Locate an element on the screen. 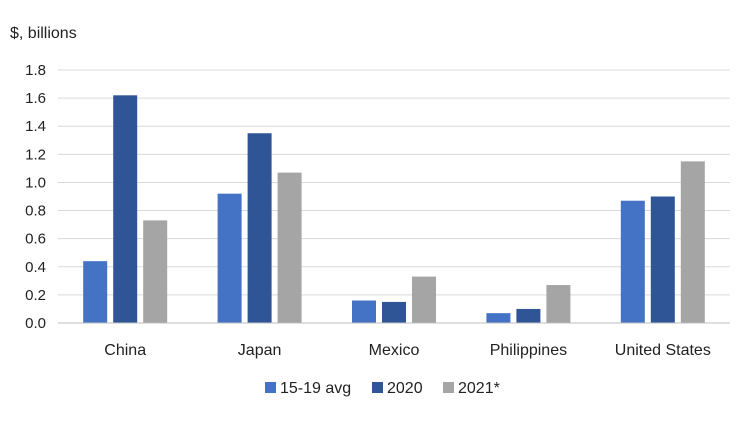 This screenshot has height=422, width=750. y-axis-ticks: 0.0 0.2 0.4 0.6 0.8 1.0 1.2 1.4 1.6 1.8 is located at coordinates (35, 197).